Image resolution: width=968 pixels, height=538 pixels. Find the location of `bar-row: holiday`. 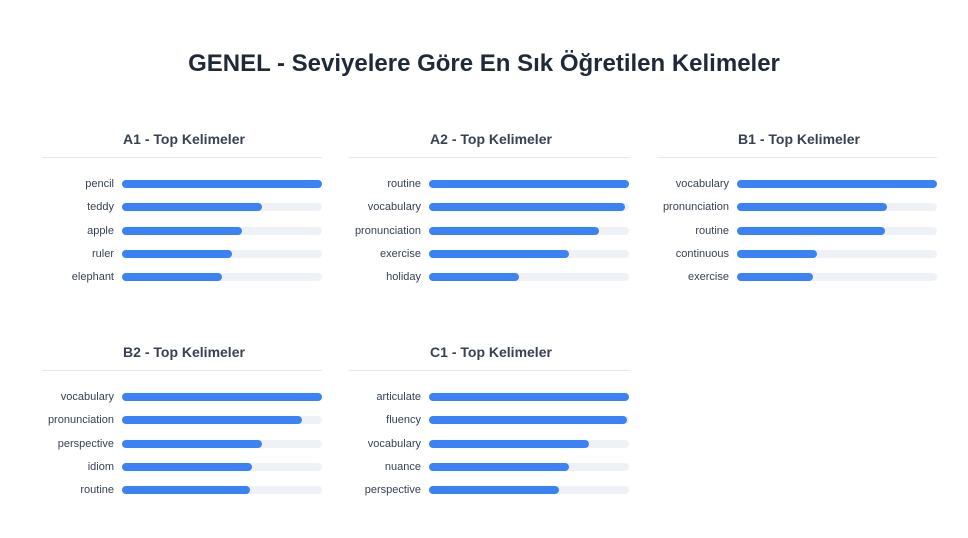

bar-row: holiday is located at coordinates (489, 277).